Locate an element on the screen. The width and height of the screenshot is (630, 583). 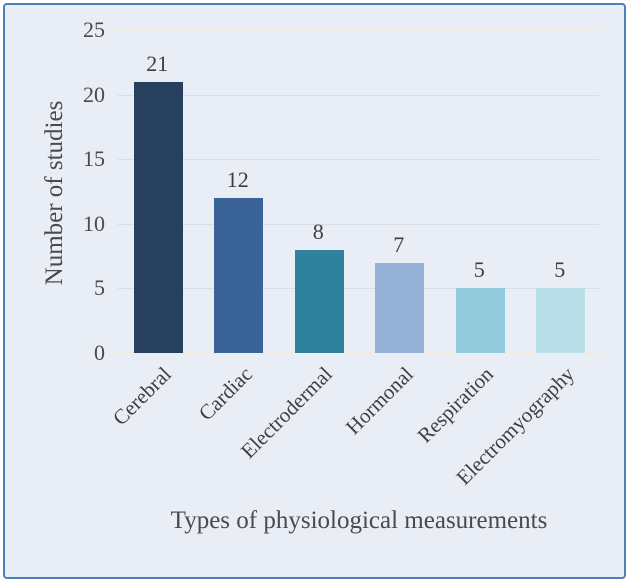
y-tick-label-10: 10 is located at coordinates (94, 223).